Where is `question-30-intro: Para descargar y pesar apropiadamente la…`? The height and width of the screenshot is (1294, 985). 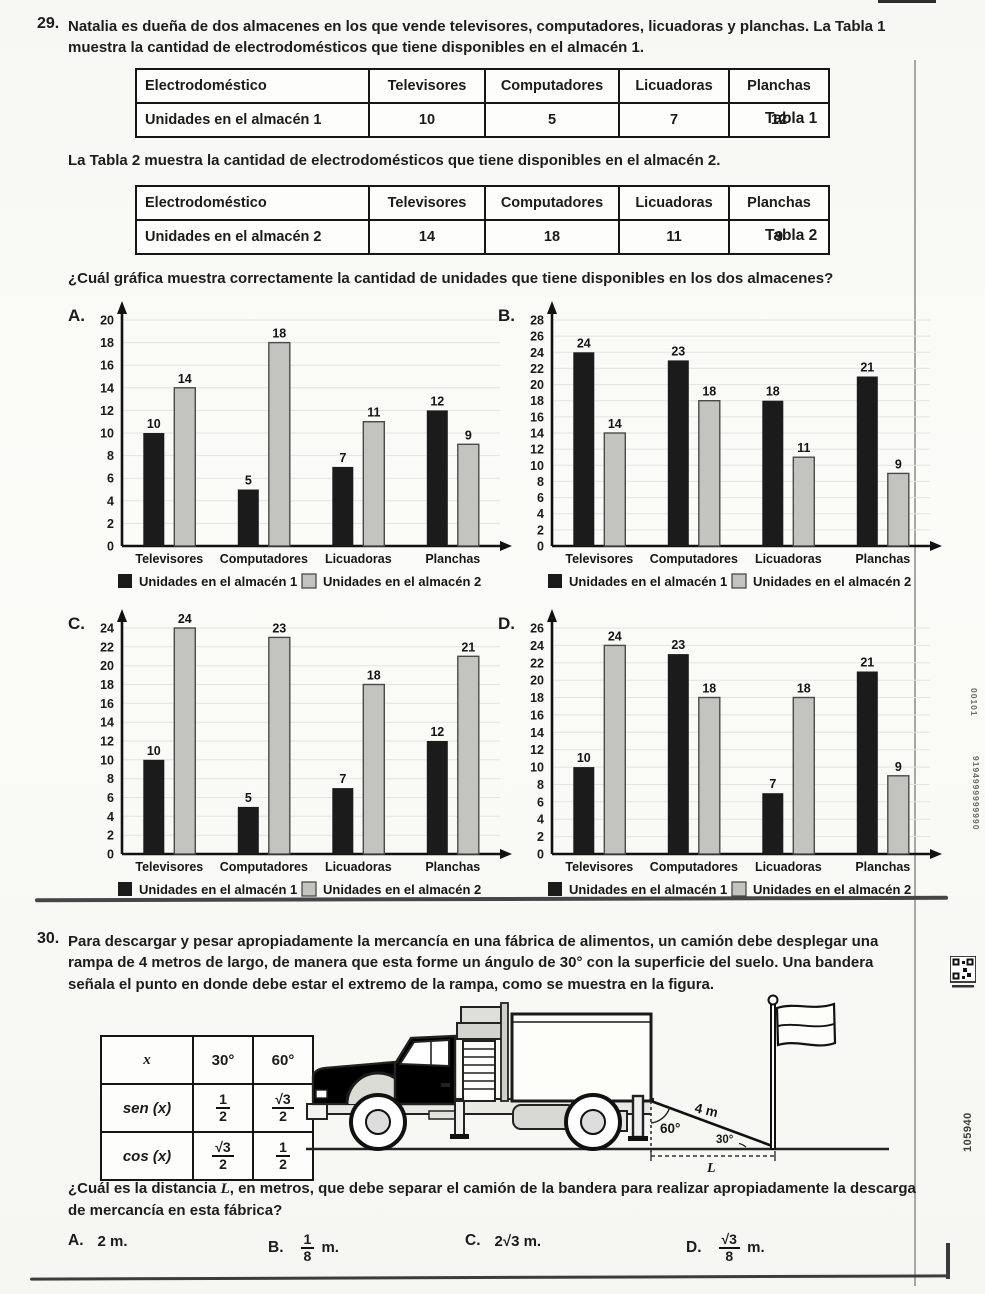 question-30-intro: Para descargar y pesar apropiadamente la… is located at coordinates (473, 963).